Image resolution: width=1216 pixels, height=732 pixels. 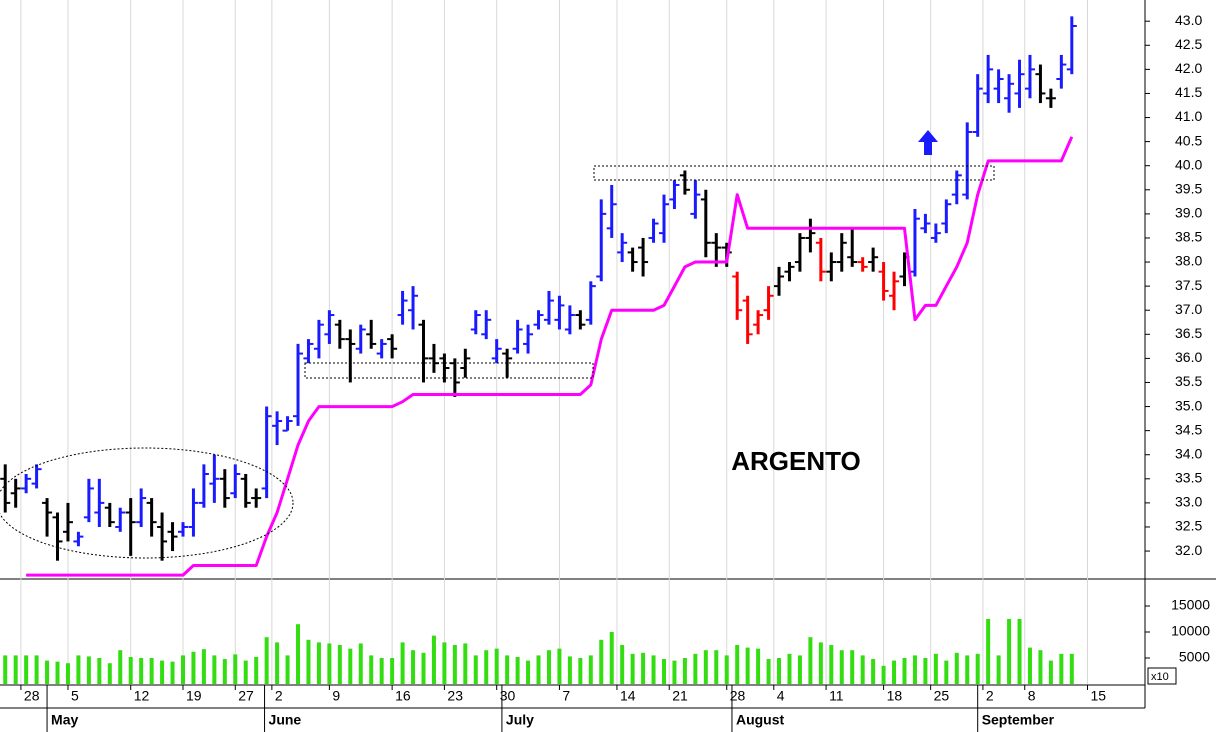 I want to click on support-box, so click(x=449, y=370).